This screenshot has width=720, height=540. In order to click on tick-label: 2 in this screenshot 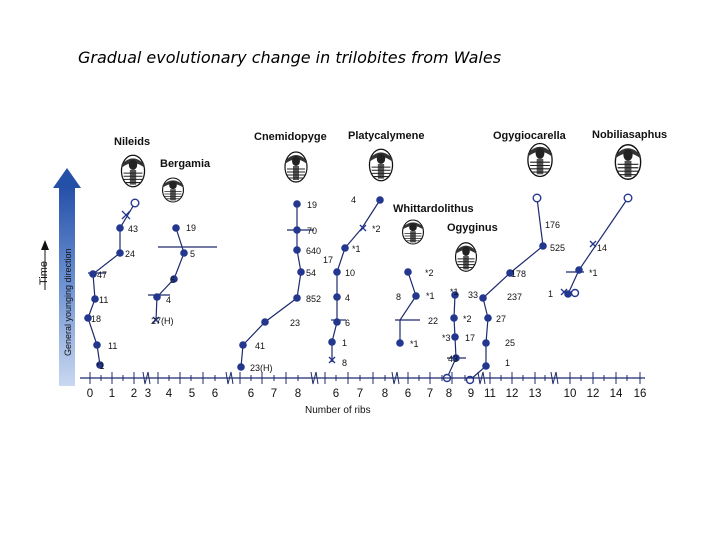, I will do `click(134, 394)`.